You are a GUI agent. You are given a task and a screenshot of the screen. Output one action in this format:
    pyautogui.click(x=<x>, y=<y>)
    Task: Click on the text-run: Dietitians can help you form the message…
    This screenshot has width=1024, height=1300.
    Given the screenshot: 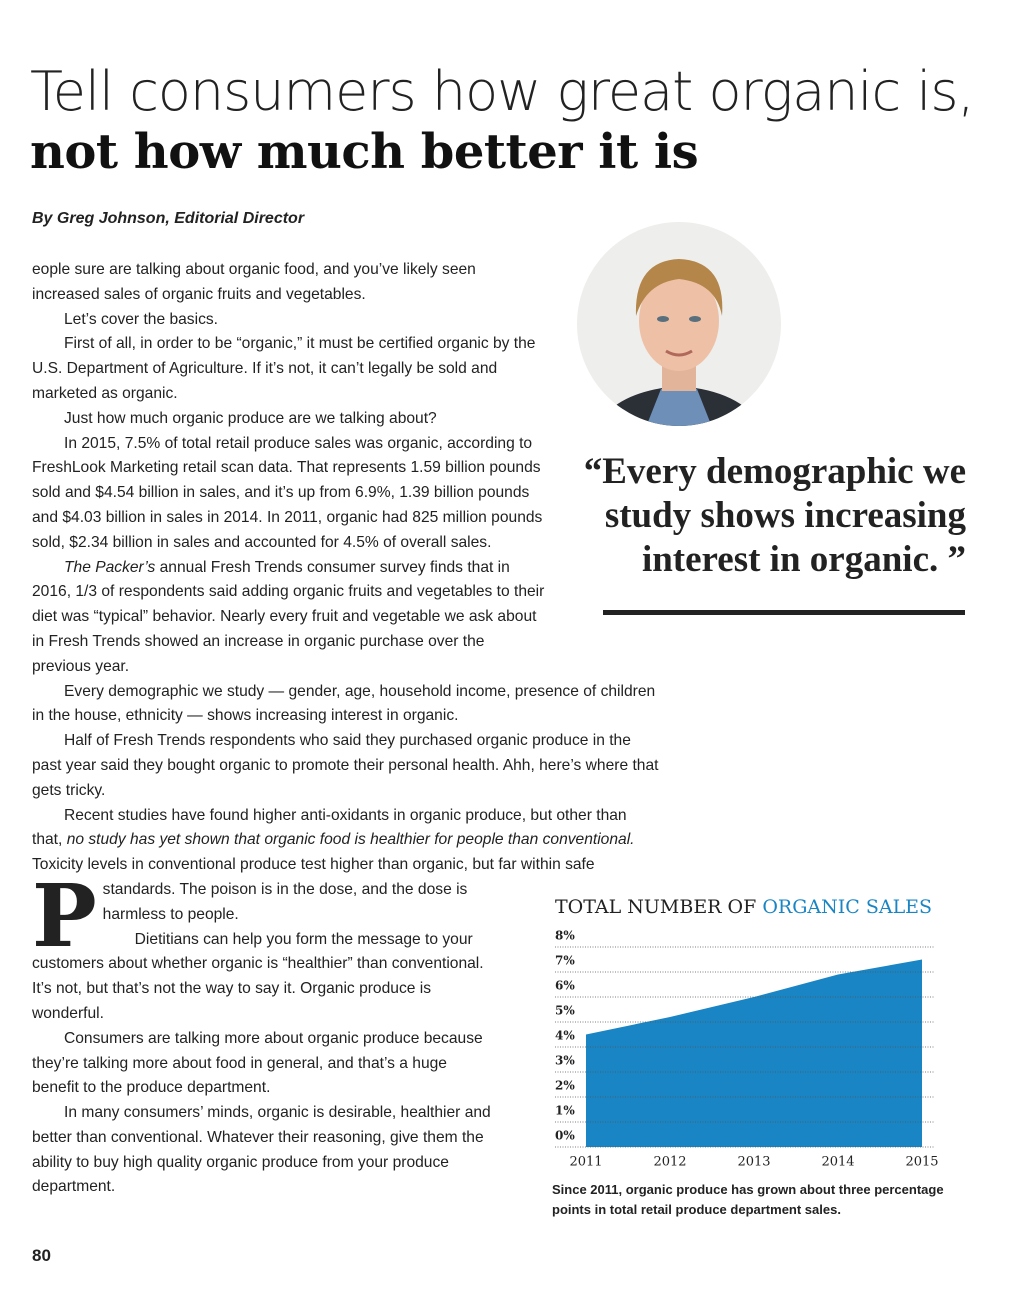 What is the action you would take?
    pyautogui.click(x=258, y=976)
    